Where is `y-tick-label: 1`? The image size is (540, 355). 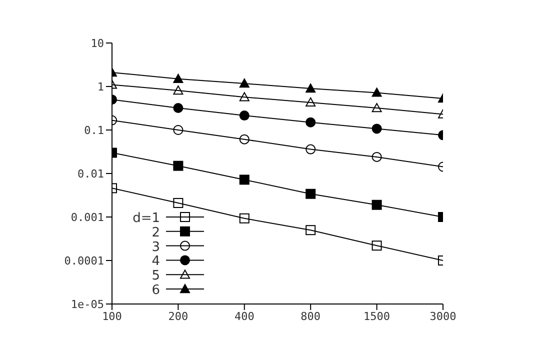
y-tick-label: 1 is located at coordinates (100, 87).